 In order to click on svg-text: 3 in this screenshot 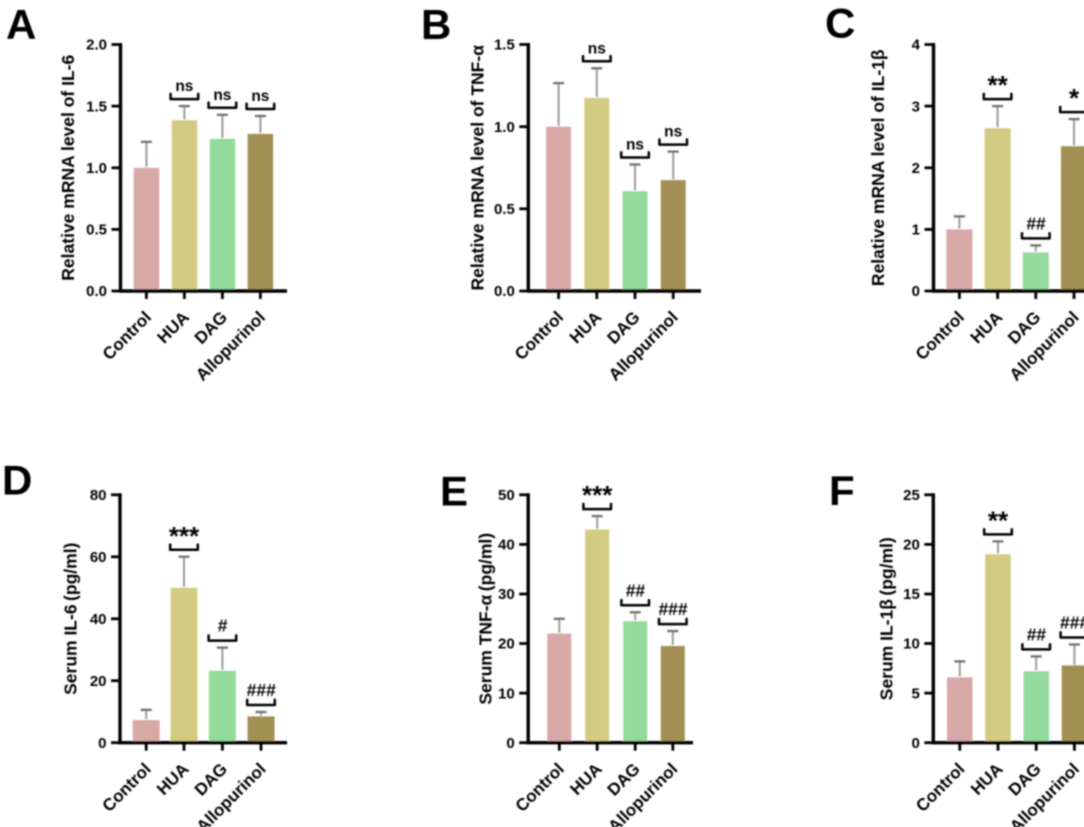, I will do `click(916, 106)`.